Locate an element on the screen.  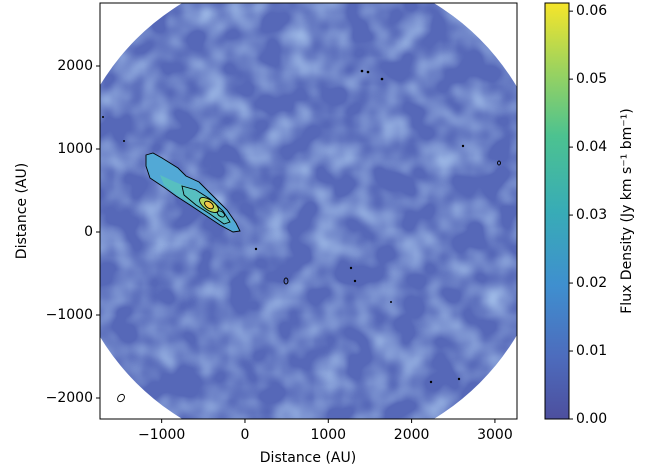
colorbar-tick-label: 0.03 is located at coordinates (591, 215).